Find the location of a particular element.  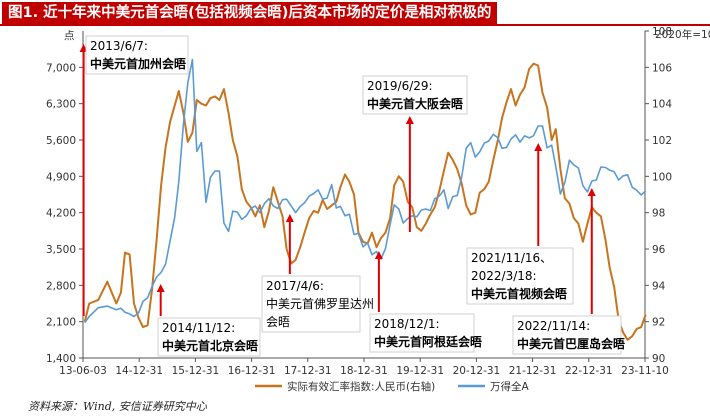

x-tick-label: 15-12-31 is located at coordinates (196, 371).